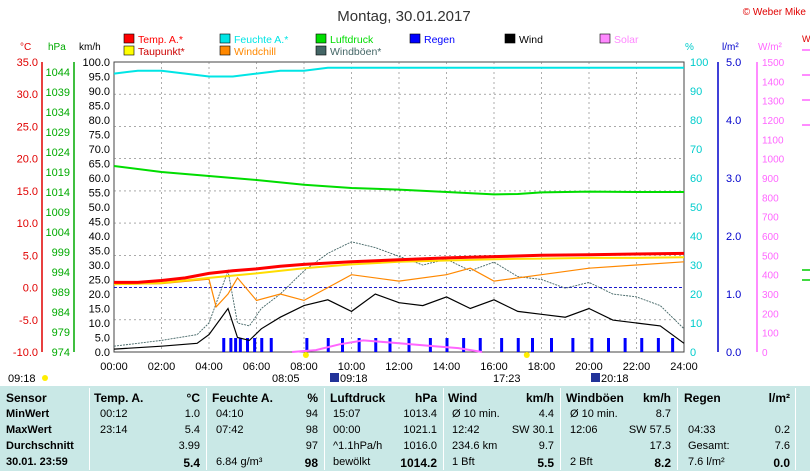  What do you see at coordinates (696, 179) in the screenshot?
I see `percent-tick-label: 60` at bounding box center [696, 179].